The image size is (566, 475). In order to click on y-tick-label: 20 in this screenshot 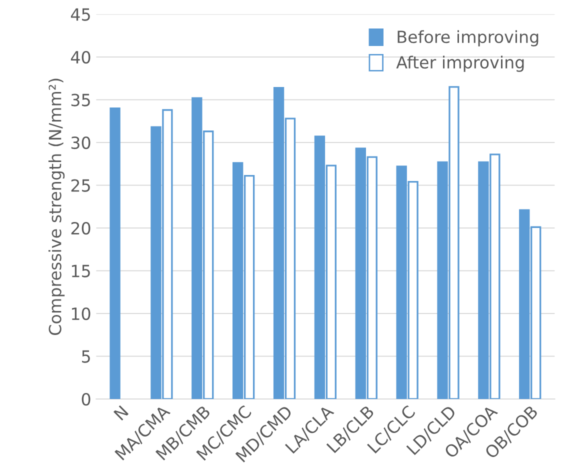, I will do `click(80, 228)`.